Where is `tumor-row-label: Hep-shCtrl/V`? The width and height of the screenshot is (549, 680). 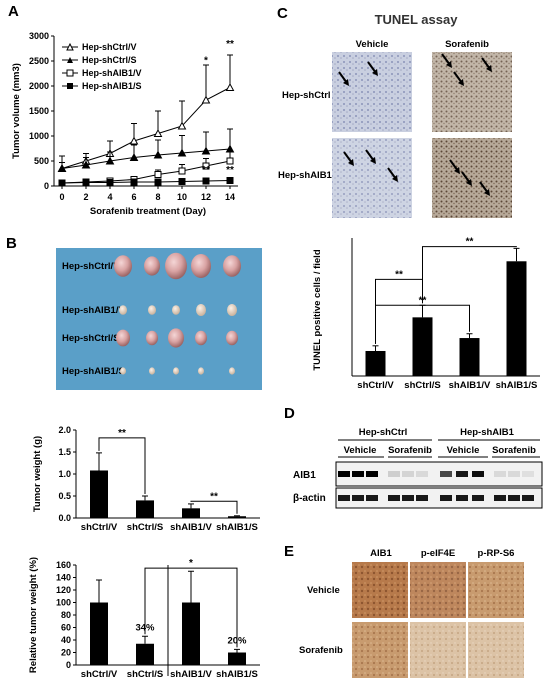 tumor-row-label: Hep-shCtrl/V is located at coordinates (91, 266).